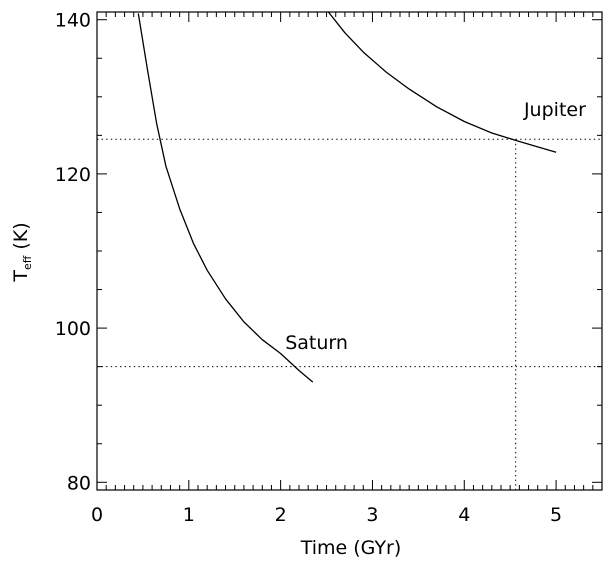  I want to click on x-tick-label: 5, so click(556, 515).